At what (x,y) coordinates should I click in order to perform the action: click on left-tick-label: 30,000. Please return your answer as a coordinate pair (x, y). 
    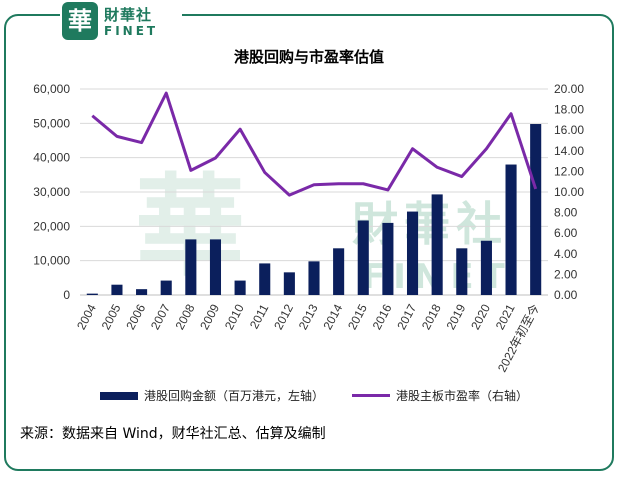
    Looking at the image, I should click on (51, 192).